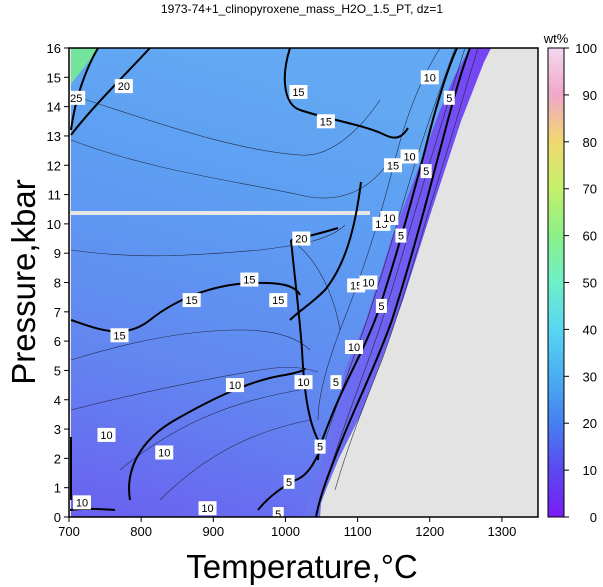 This screenshot has width=603, height=587. What do you see at coordinates (556, 282) in the screenshot?
I see `colorbar-gradient` at bounding box center [556, 282].